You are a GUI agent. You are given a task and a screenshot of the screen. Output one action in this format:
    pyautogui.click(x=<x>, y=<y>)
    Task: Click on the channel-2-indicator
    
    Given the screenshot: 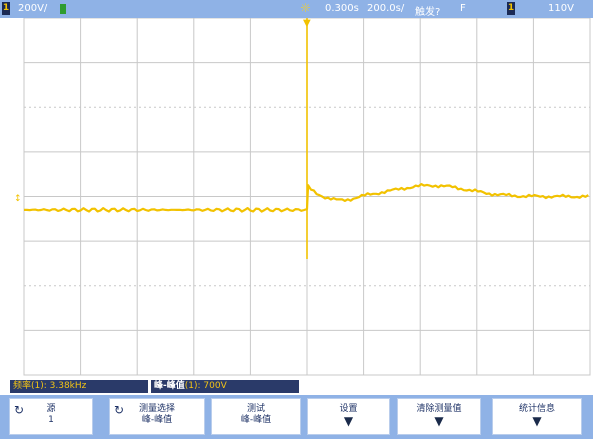 What is the action you would take?
    pyautogui.click(x=63, y=9)
    